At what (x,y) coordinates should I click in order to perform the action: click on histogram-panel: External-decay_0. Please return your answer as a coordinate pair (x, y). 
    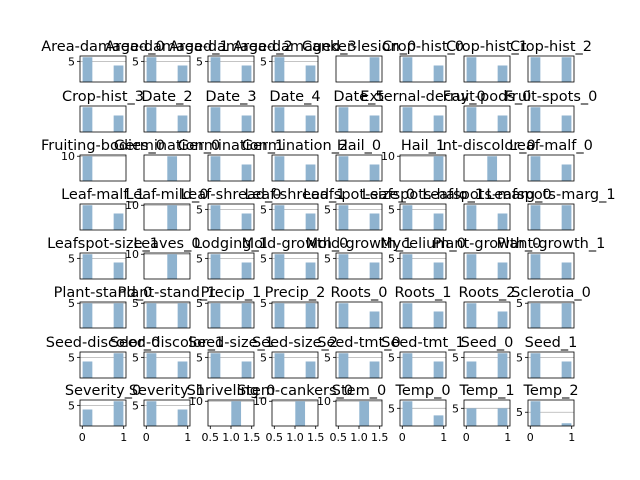
    Looking at the image, I should click on (423, 111).